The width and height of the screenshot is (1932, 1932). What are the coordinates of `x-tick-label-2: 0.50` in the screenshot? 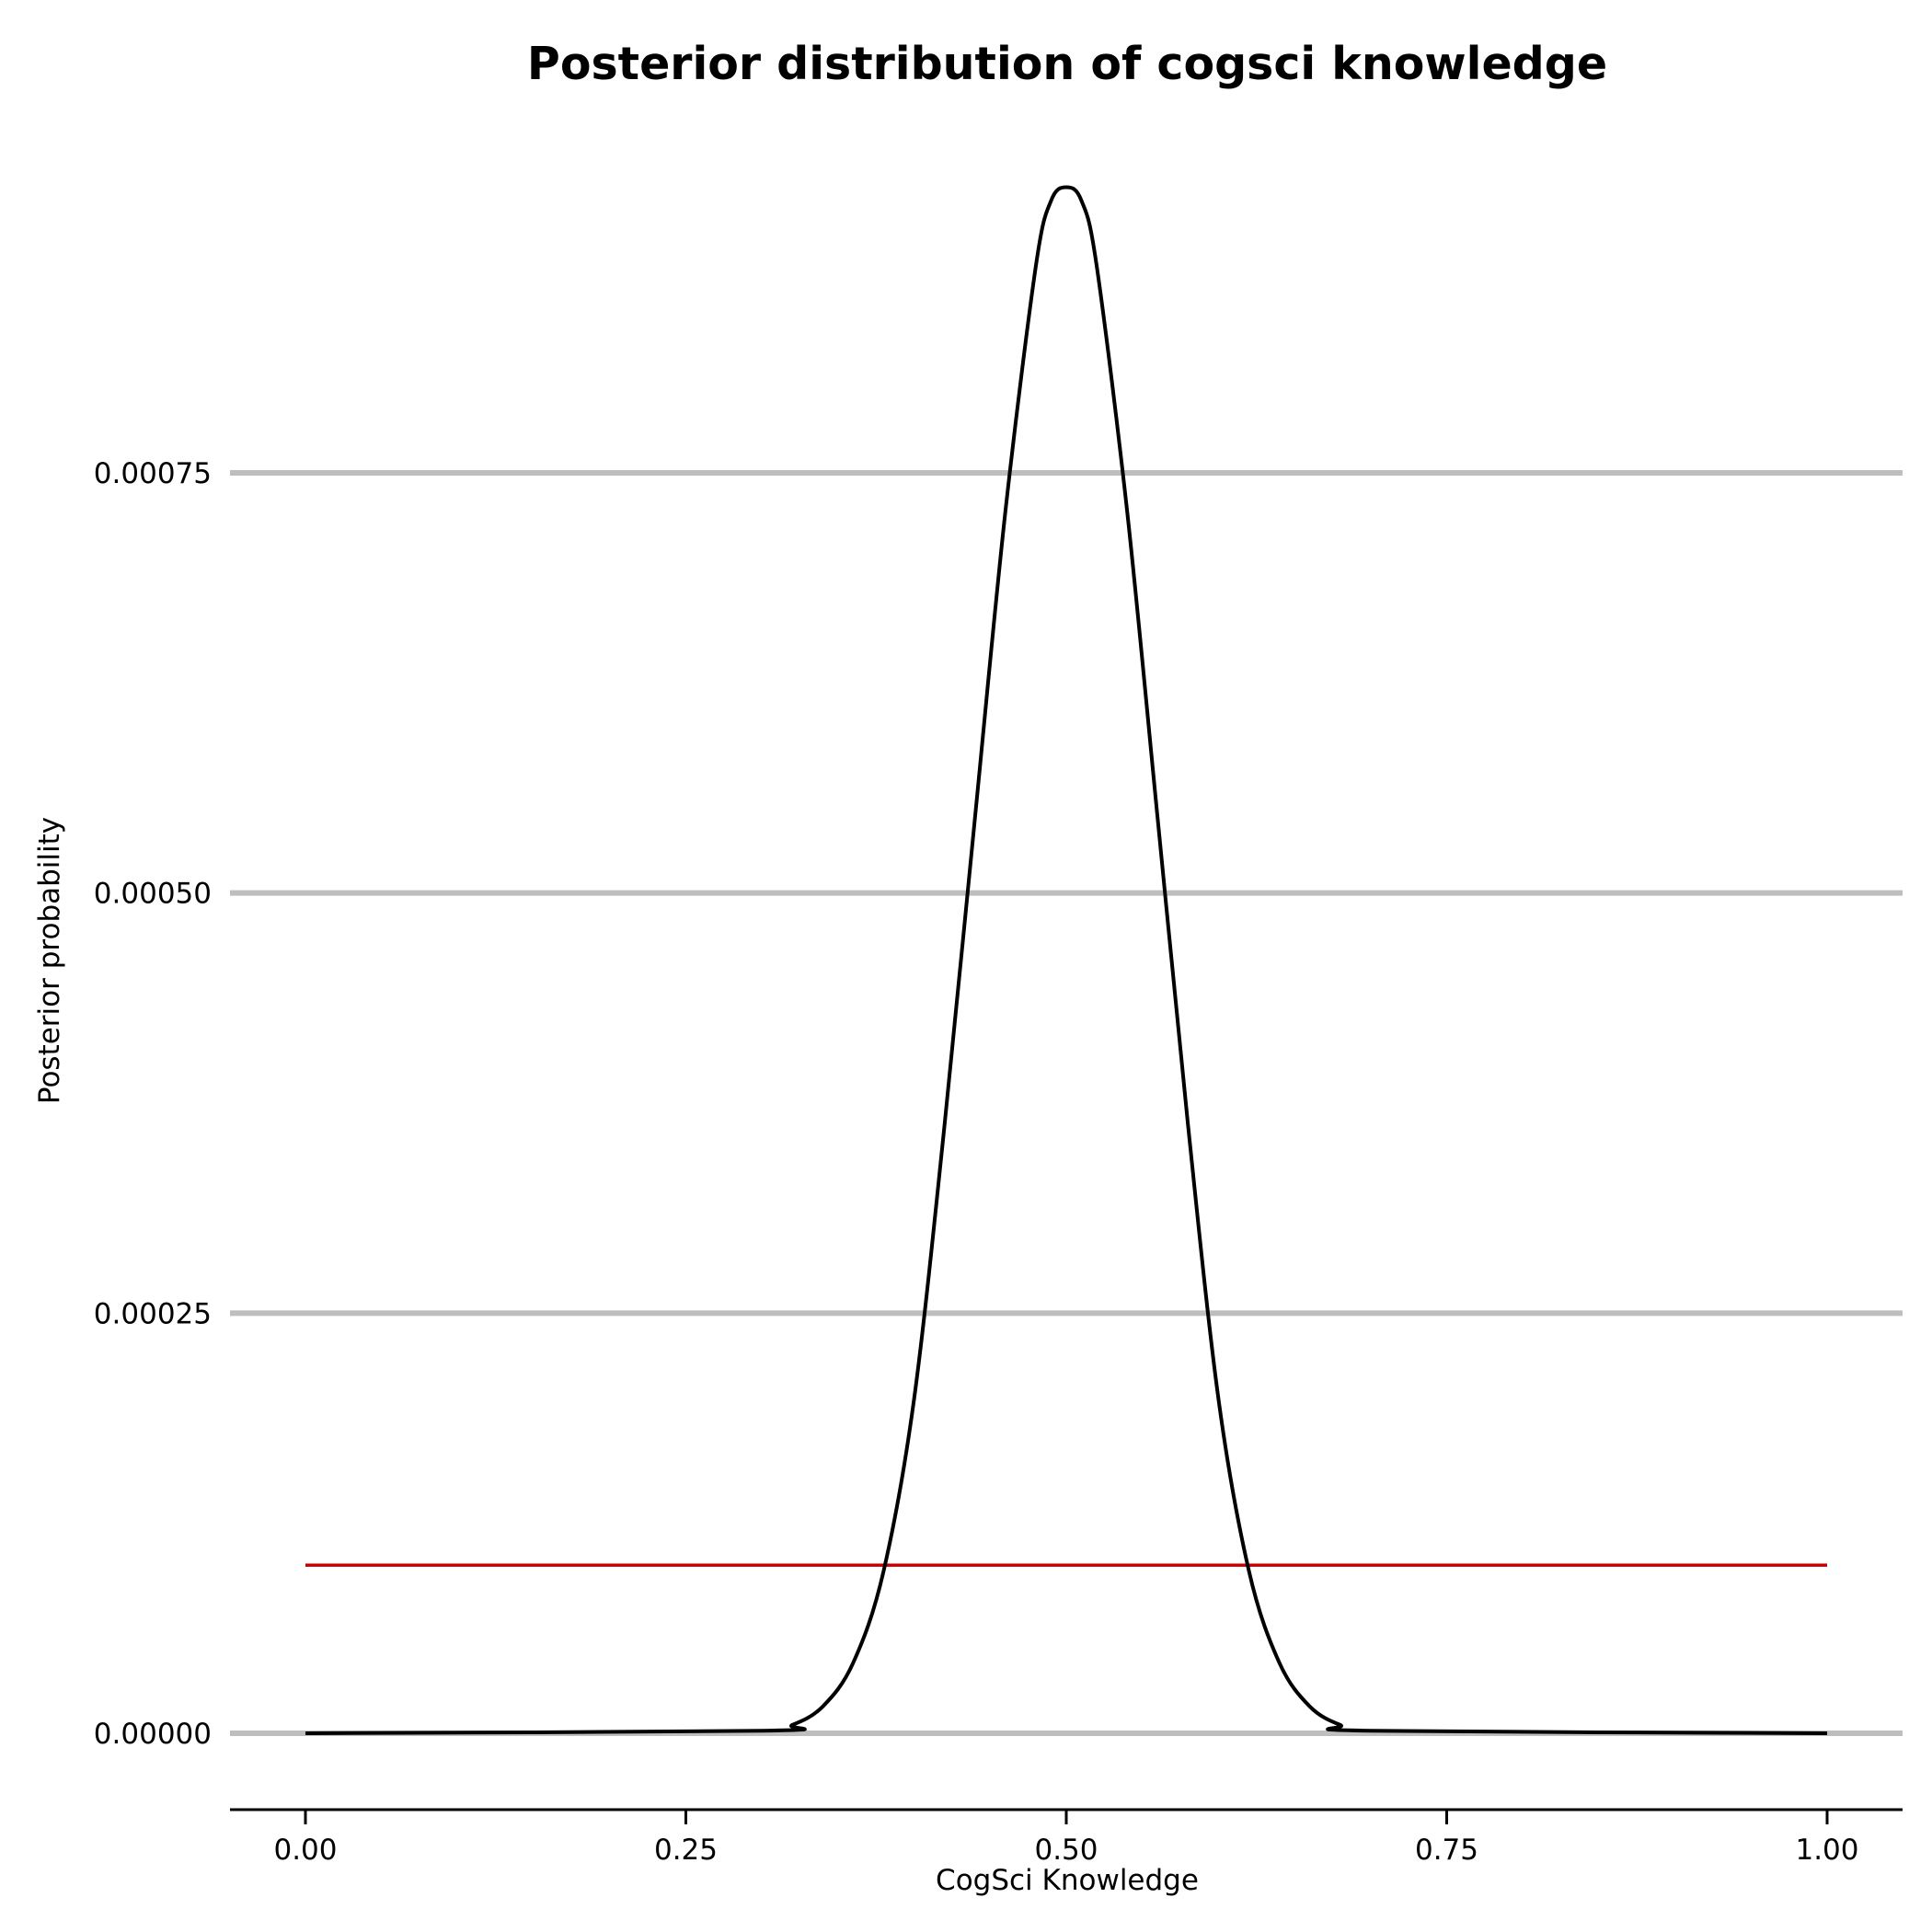 It's located at (1066, 1850).